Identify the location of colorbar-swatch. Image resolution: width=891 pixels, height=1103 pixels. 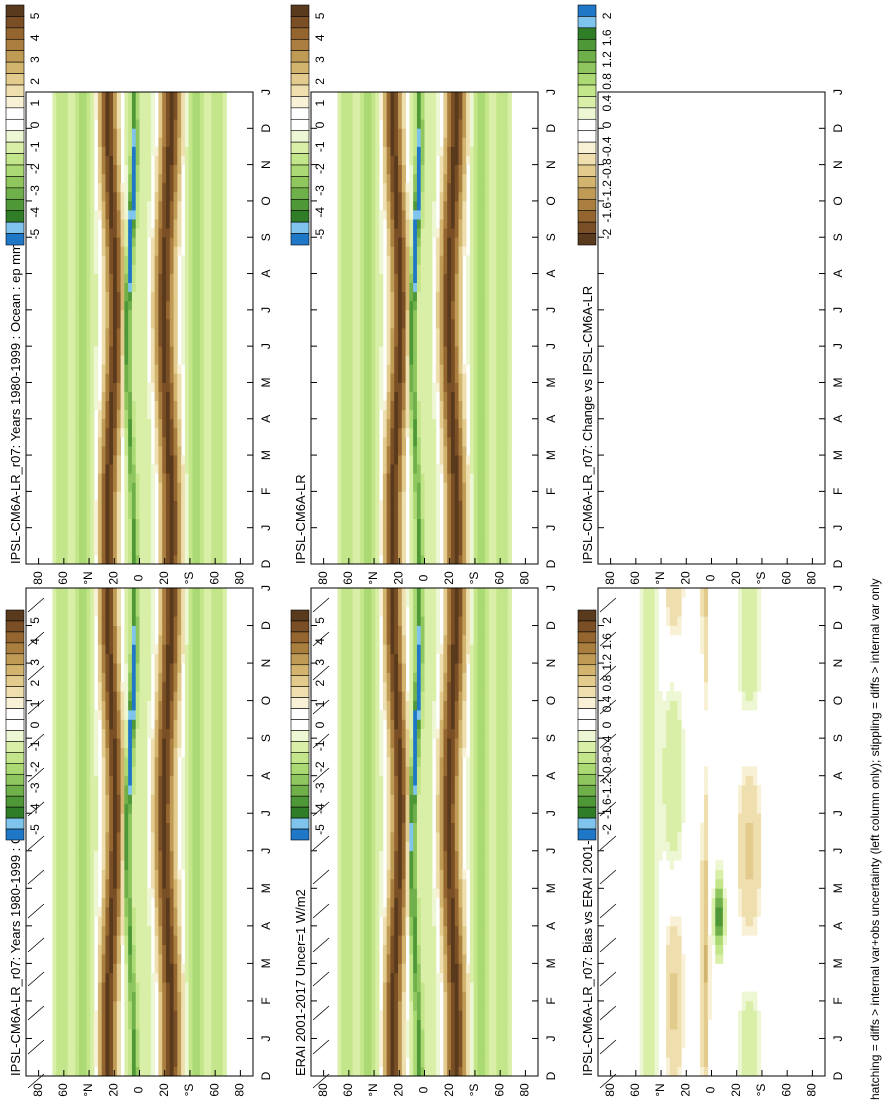
(15, 33).